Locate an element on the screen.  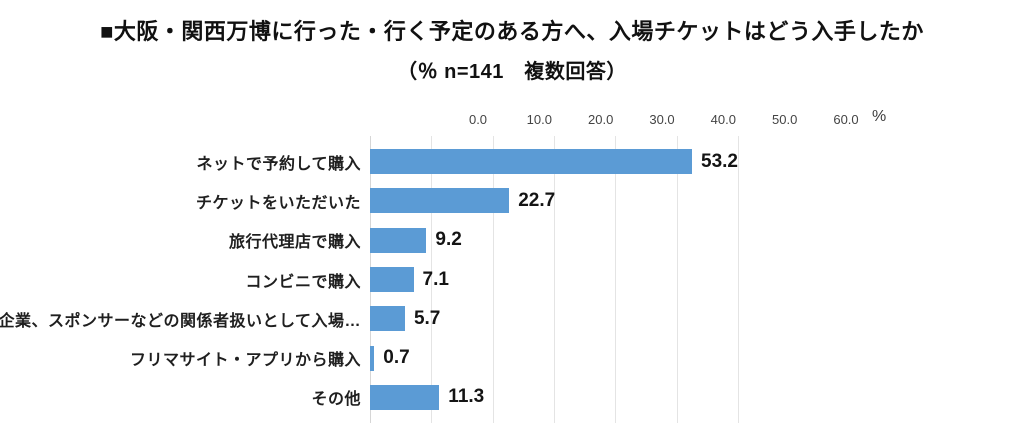
bar-value-label: 9.2 is located at coordinates (448, 240).